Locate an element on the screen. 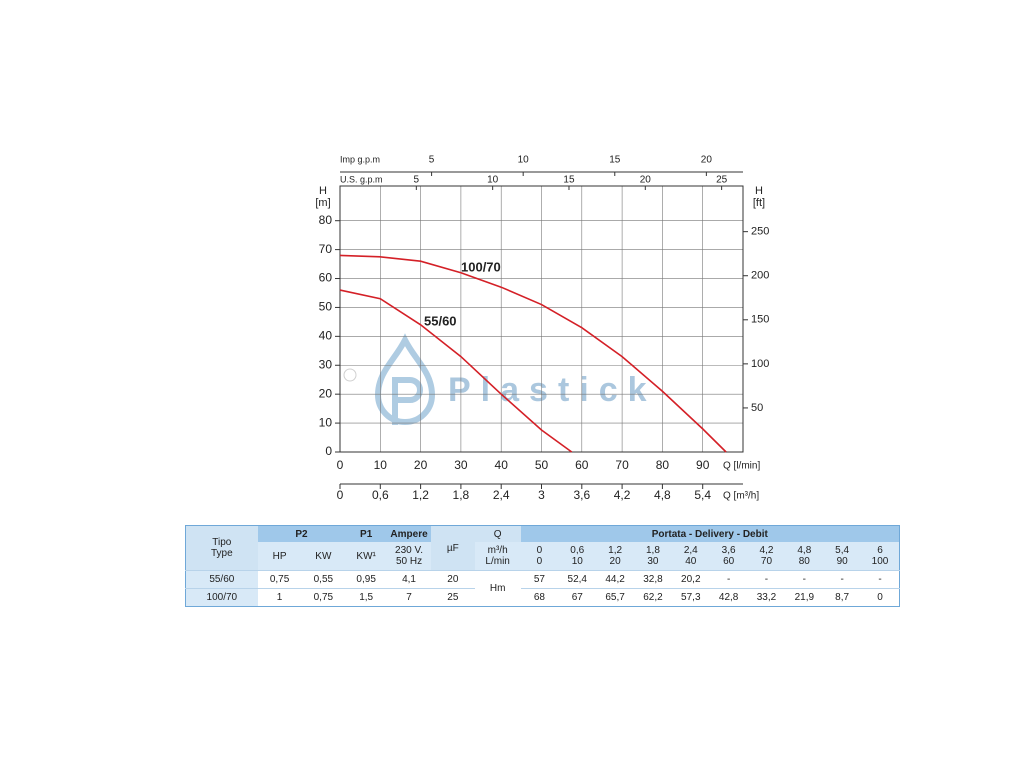 This screenshot has height=768, width=1024. cell-text: 3,6 is located at coordinates (728, 550).